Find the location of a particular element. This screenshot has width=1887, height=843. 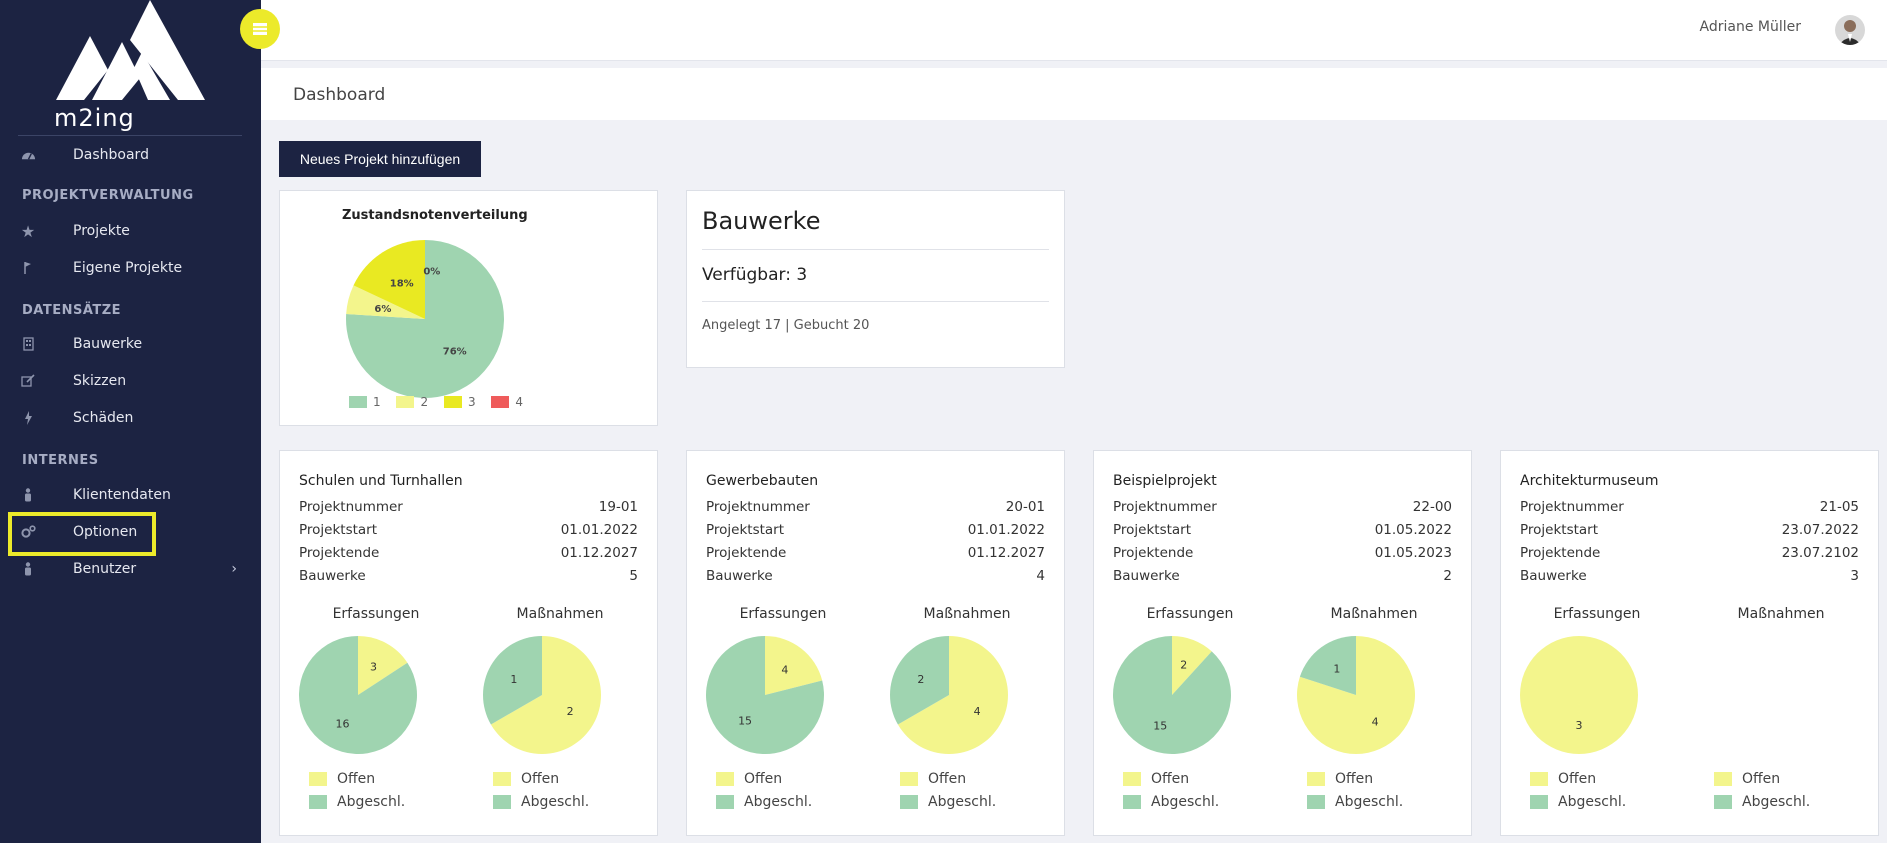

project-name: Beispielprojekt is located at coordinates (1165, 481).